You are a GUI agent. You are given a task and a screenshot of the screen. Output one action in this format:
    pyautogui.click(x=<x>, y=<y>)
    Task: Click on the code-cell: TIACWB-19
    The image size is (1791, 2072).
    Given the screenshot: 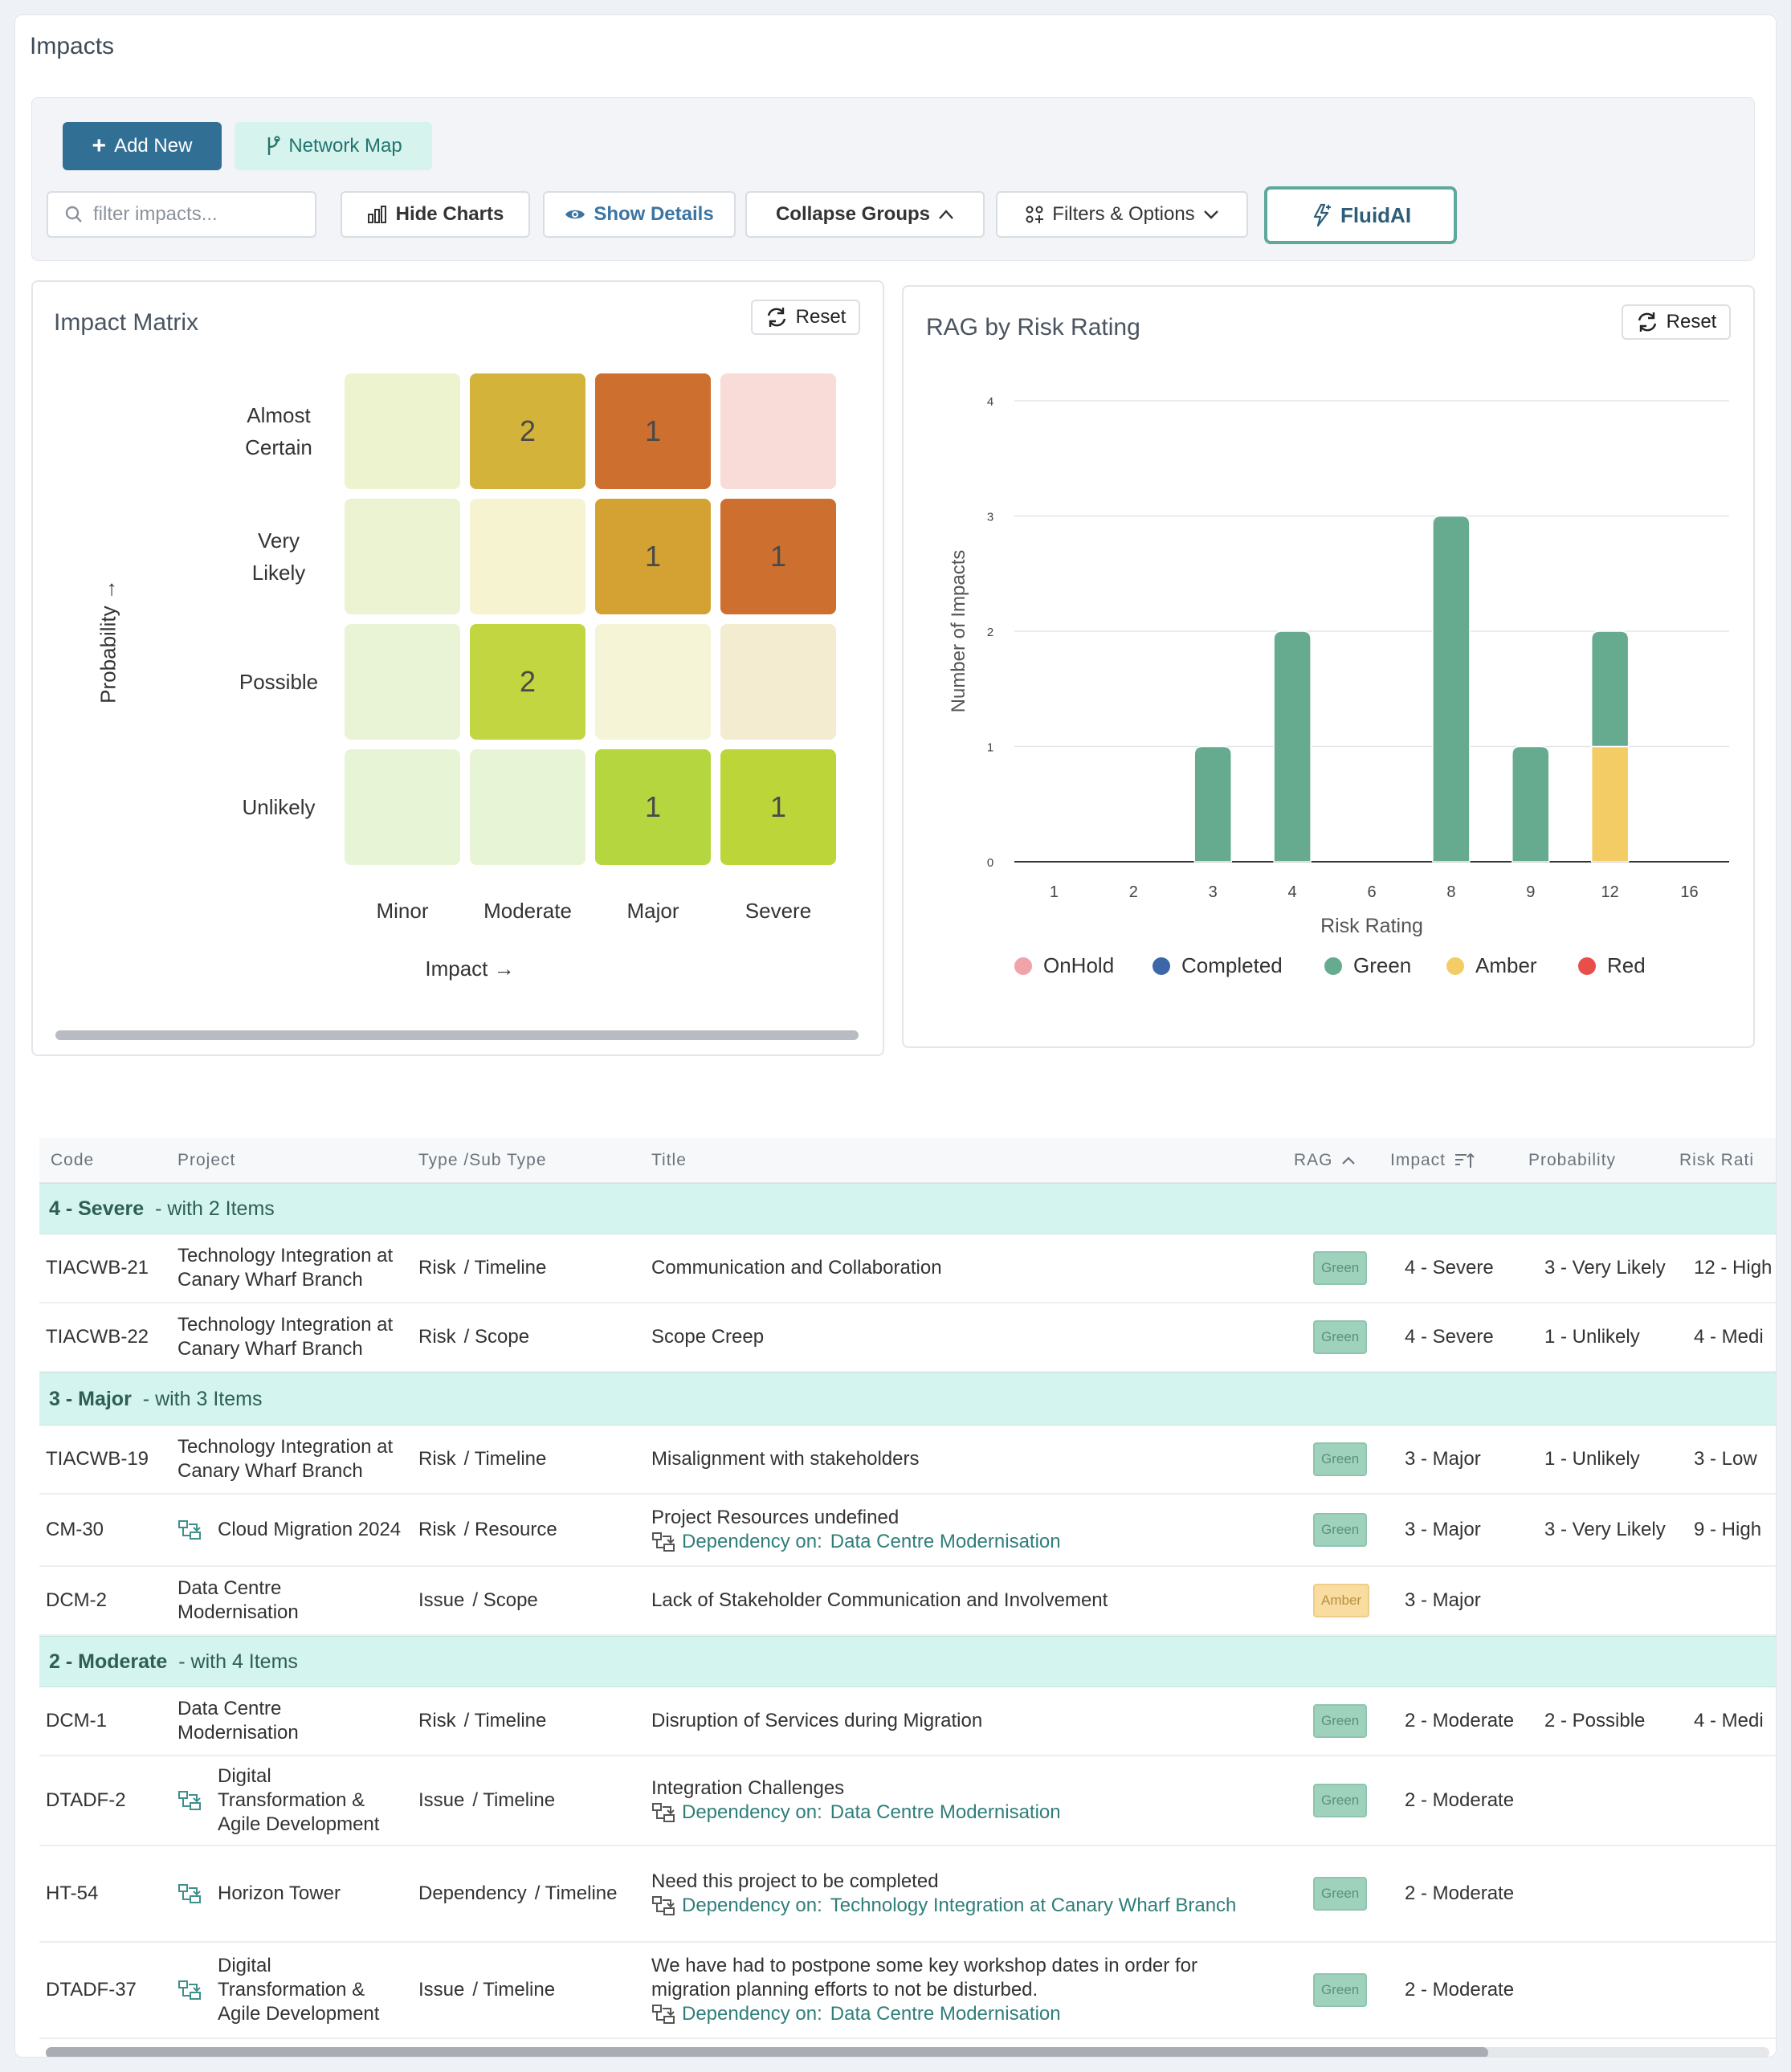 What is the action you would take?
    pyautogui.click(x=98, y=1459)
    